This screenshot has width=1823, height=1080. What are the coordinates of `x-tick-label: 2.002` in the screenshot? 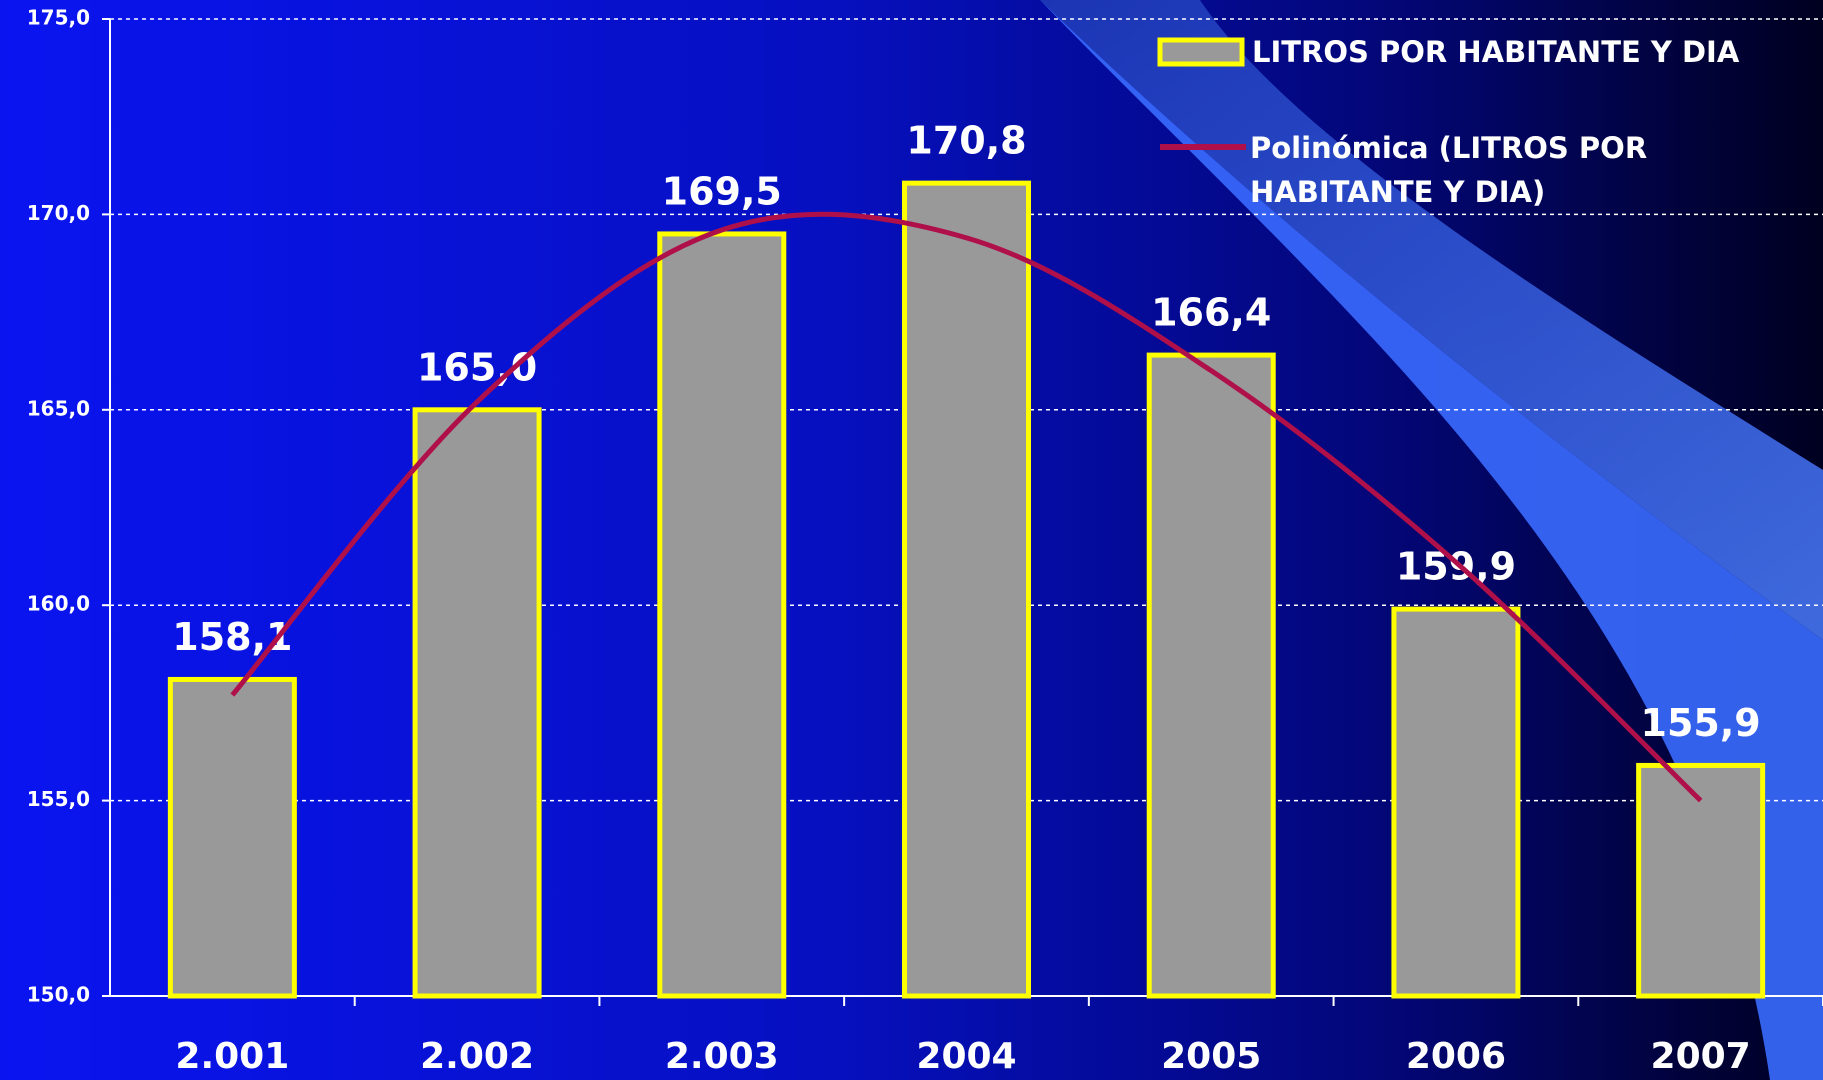 It's located at (477, 1056).